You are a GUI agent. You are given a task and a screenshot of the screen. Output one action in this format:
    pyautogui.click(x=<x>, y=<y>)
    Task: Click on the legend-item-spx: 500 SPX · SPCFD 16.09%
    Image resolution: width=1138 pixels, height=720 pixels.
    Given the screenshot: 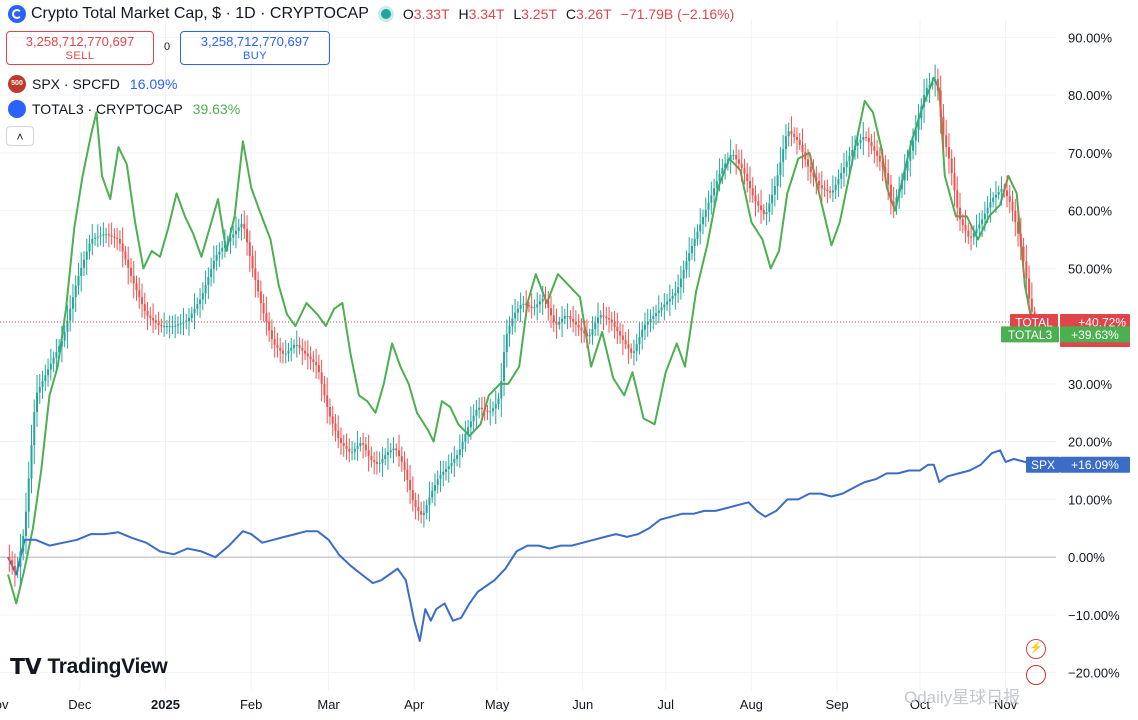 What is the action you would take?
    pyautogui.click(x=92, y=84)
    